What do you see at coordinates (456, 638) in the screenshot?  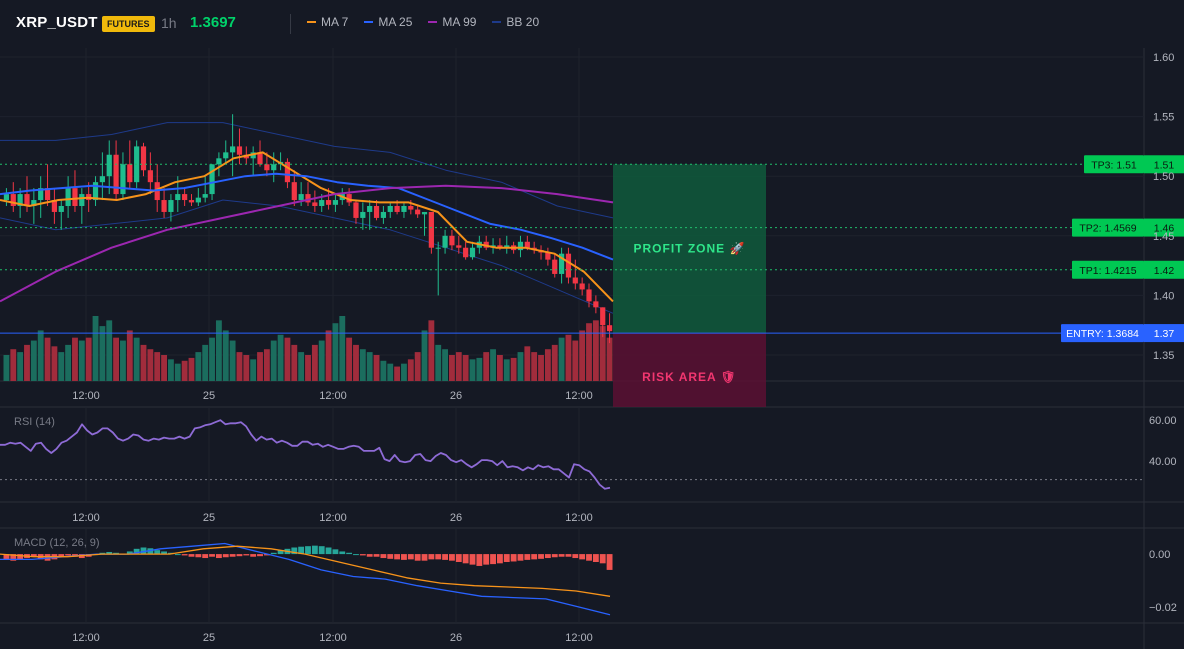 I see `time-tick-label: 26` at bounding box center [456, 638].